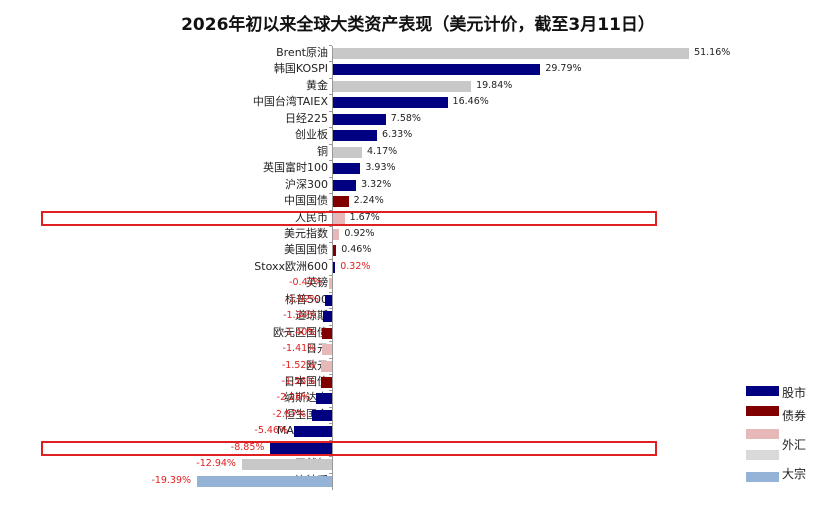 Image resolution: width=836 pixels, height=506 pixels. Describe the element at coordinates (306, 250) in the screenshot. I see `category-label: 美国国债` at that location.